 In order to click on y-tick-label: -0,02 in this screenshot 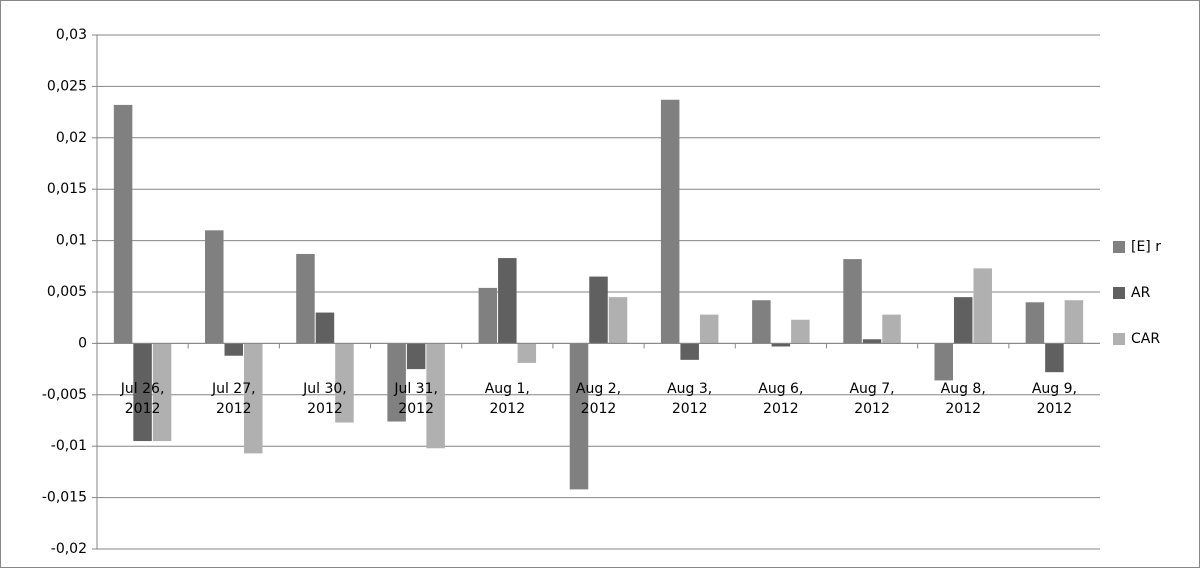, I will do `click(69, 549)`.